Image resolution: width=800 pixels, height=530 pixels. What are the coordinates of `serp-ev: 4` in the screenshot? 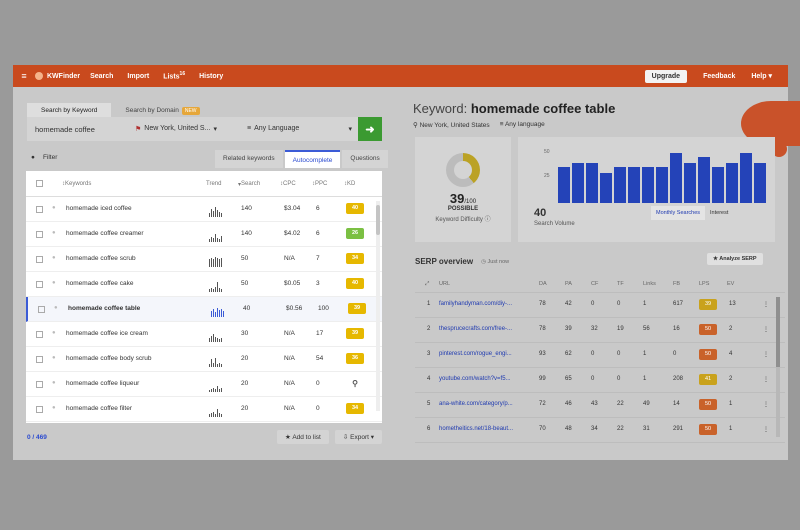 It's located at (731, 354).